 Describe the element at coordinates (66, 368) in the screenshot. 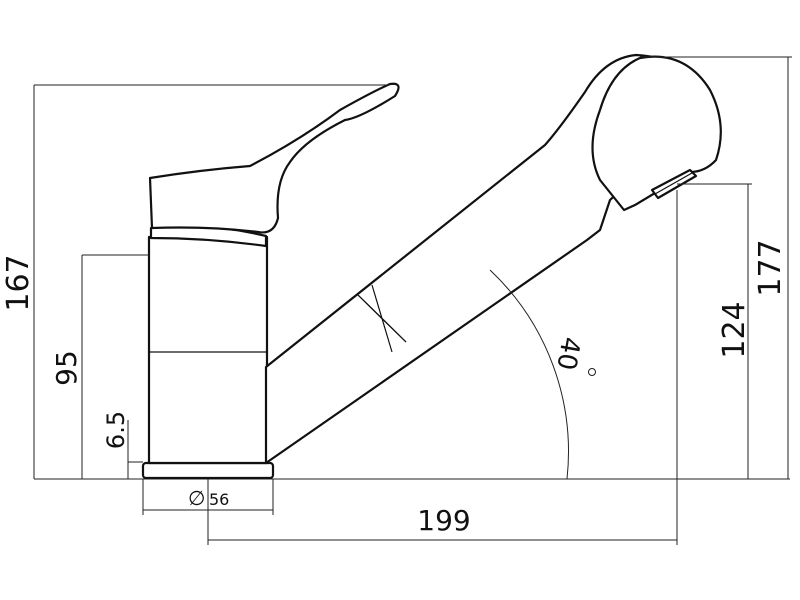

I see `dim-label-body-height: 95` at that location.